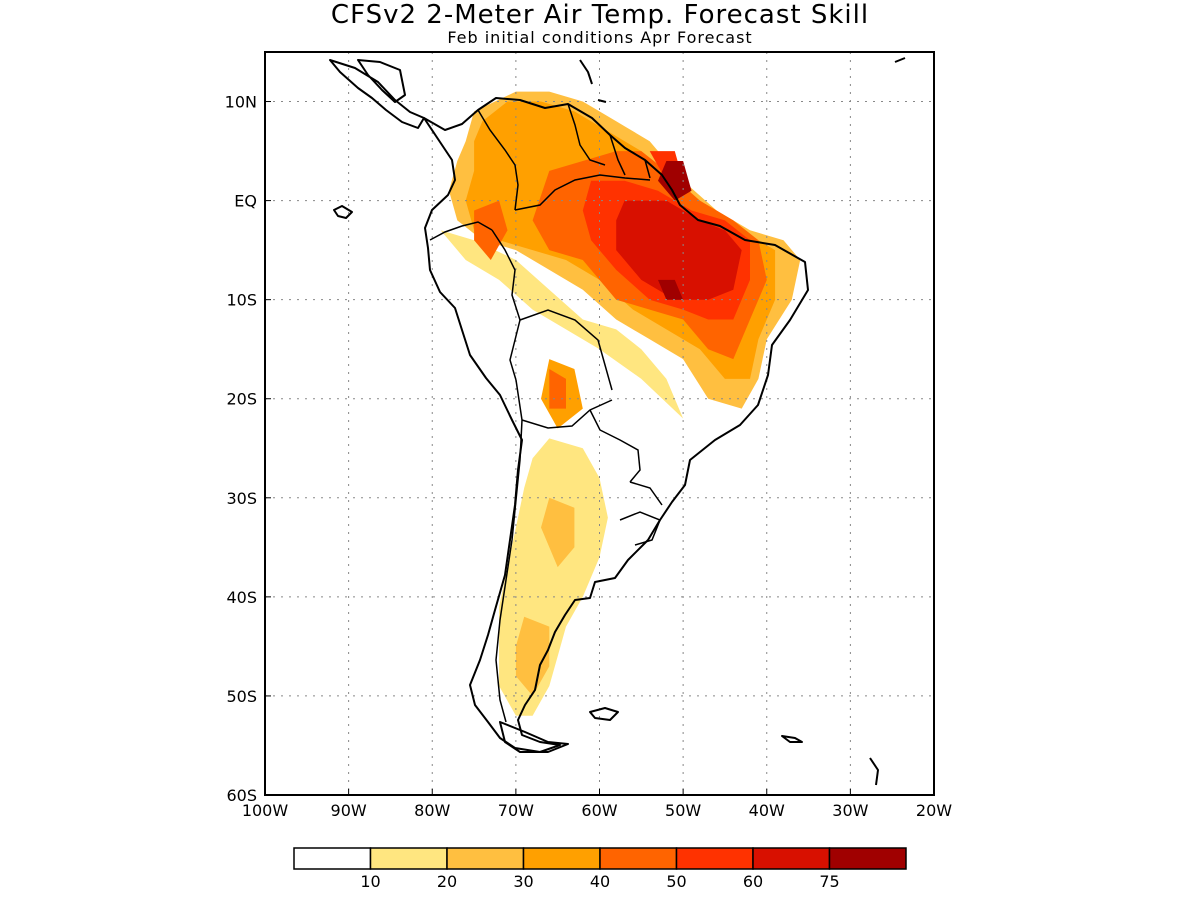  What do you see at coordinates (349, 810) in the screenshot?
I see `lon-tick-label: 90W` at bounding box center [349, 810].